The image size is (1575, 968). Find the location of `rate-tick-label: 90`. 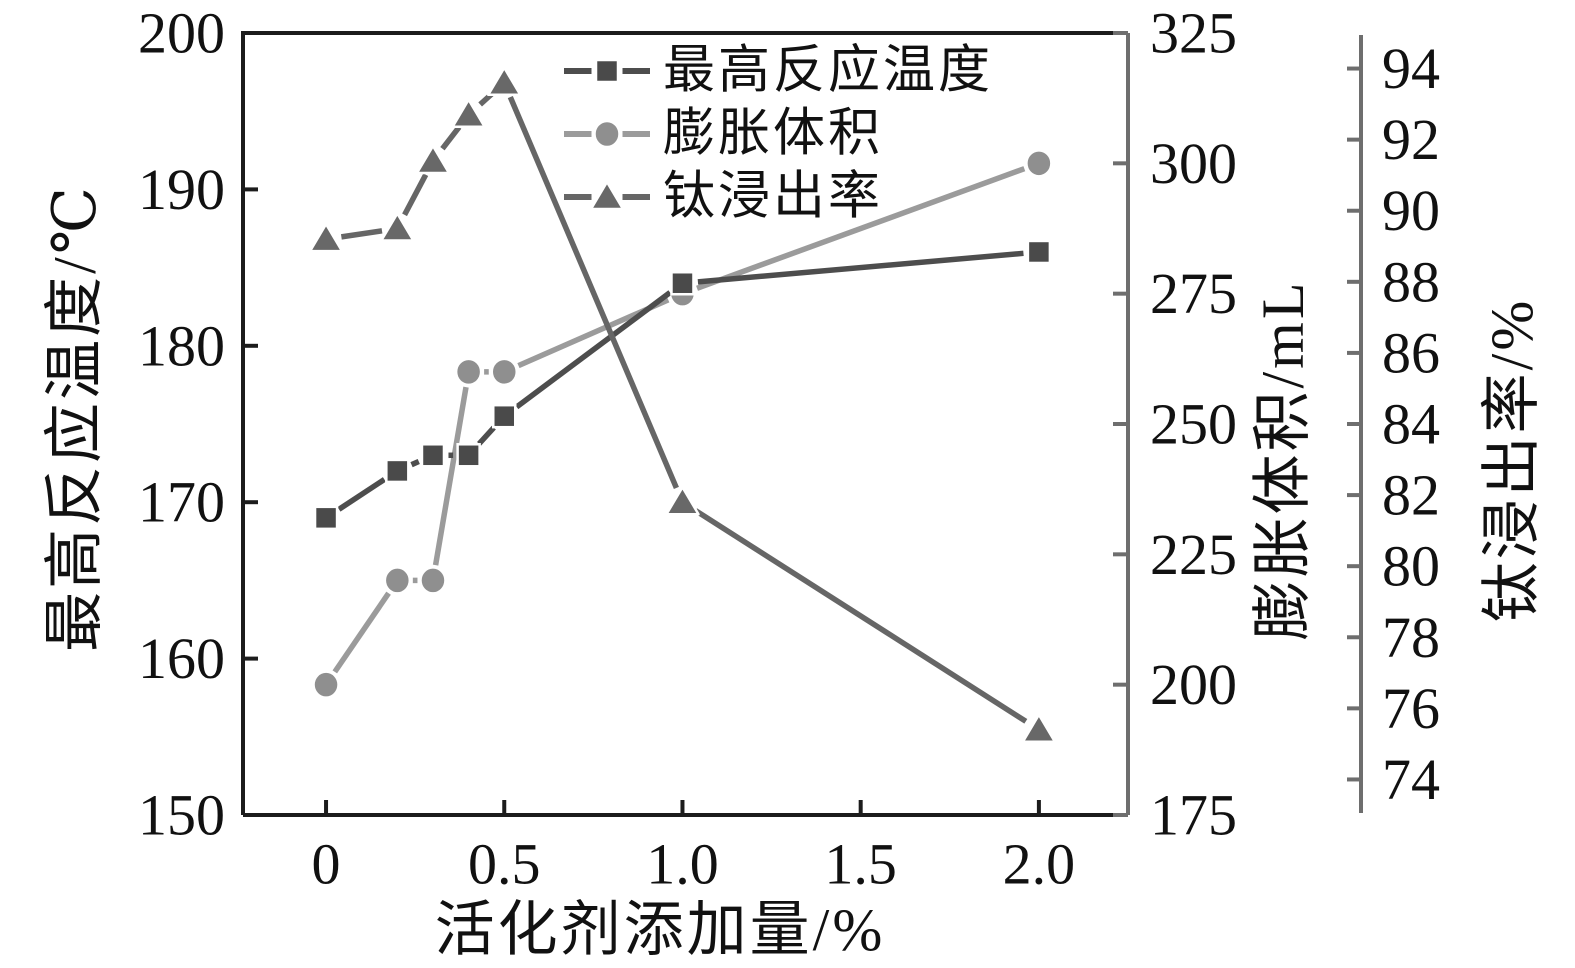

rate-tick-label: 90 is located at coordinates (1411, 210).